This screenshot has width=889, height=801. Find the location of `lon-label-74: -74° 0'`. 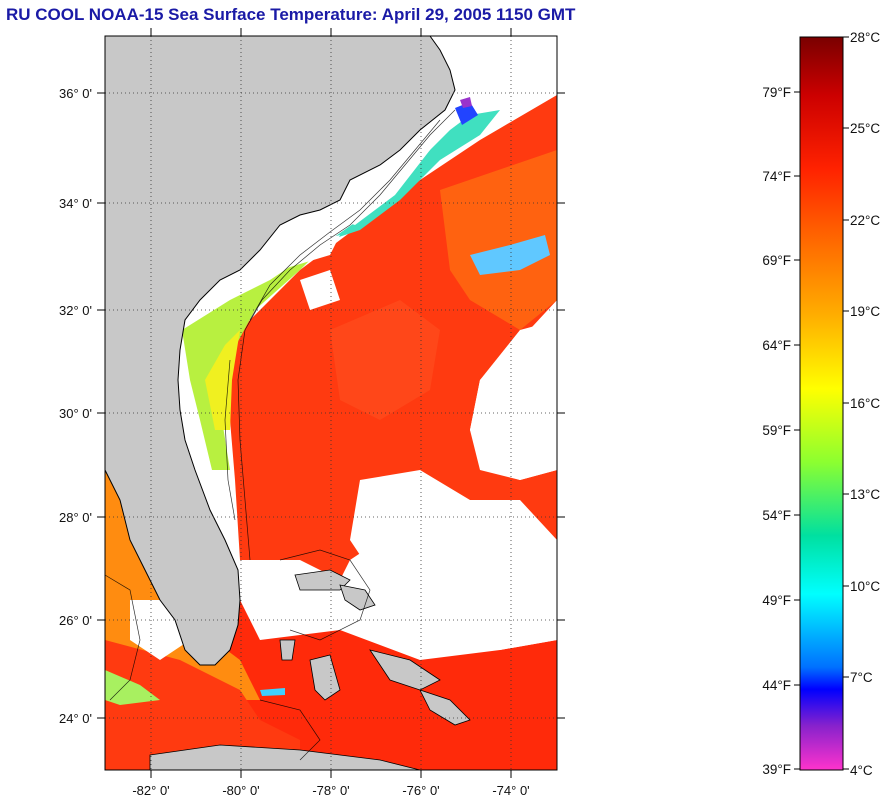

lon-label-74: -74° 0' is located at coordinates (510, 790).